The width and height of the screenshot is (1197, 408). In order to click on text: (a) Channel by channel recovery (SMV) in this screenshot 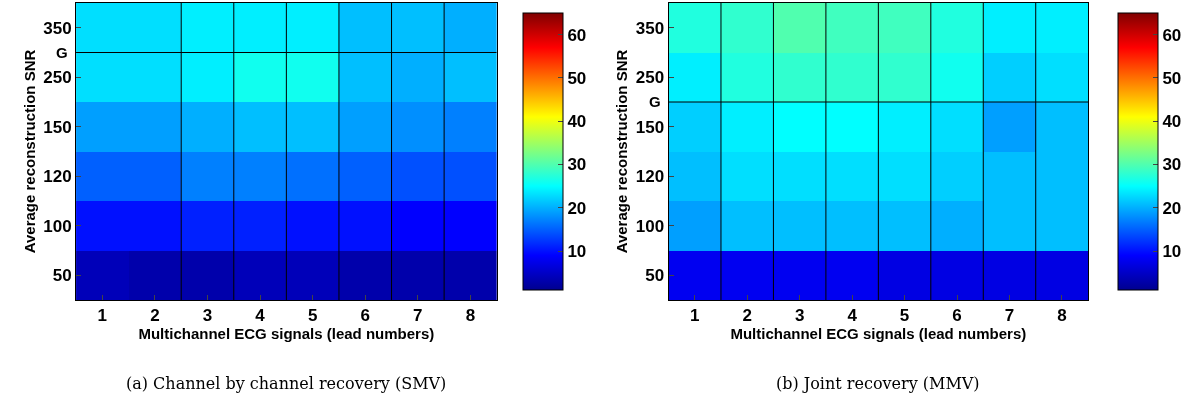, I will do `click(286, 383)`.